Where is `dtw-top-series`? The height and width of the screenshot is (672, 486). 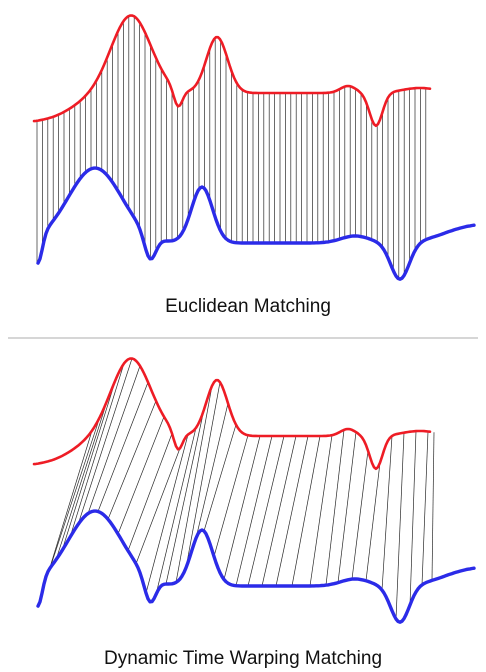 dtw-top-series is located at coordinates (232, 414).